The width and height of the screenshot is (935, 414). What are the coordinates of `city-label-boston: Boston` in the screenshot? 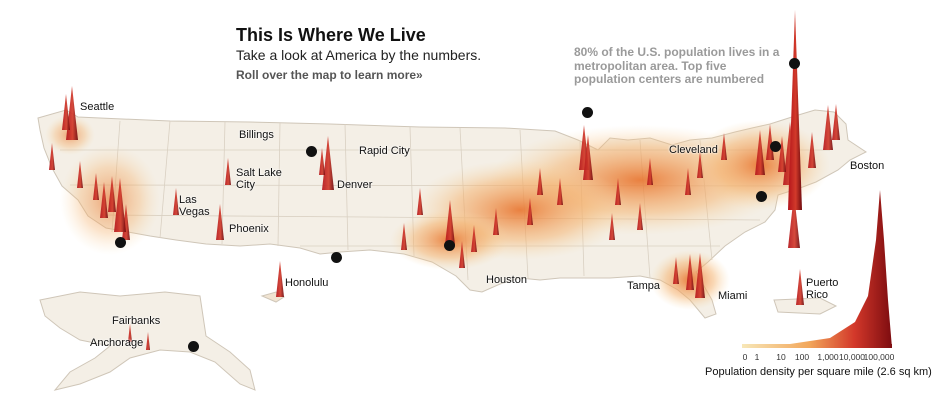 It's located at (867, 166).